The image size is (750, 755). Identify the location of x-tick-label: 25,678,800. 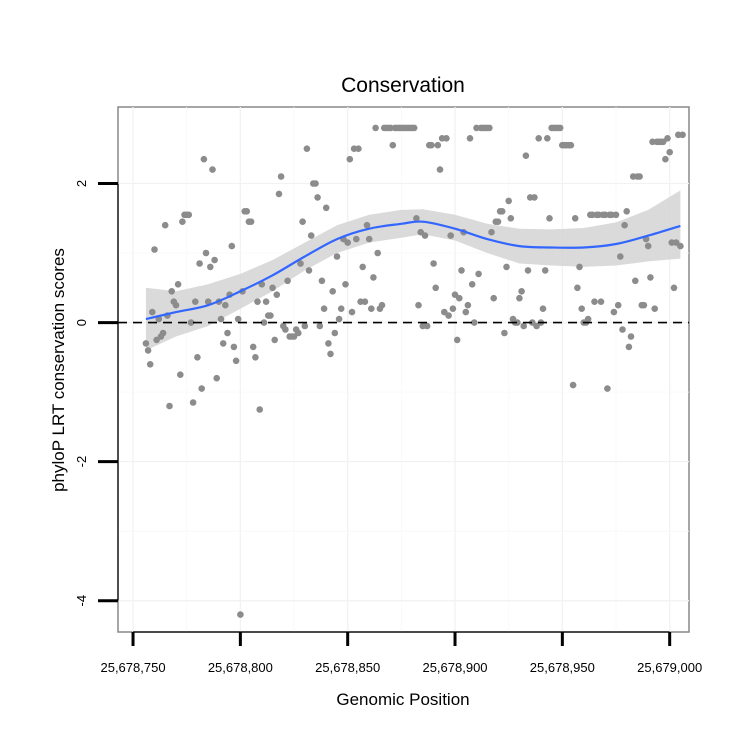
(240, 667).